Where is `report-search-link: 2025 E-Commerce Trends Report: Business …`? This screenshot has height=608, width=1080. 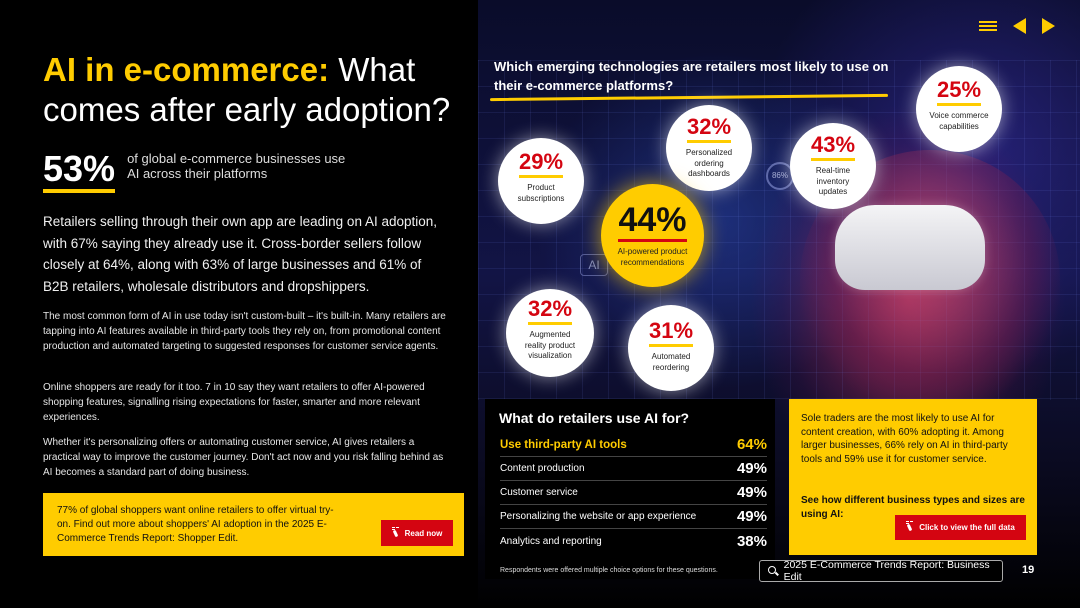
report-search-link: 2025 E-Commerce Trends Report: Business … is located at coordinates (881, 571).